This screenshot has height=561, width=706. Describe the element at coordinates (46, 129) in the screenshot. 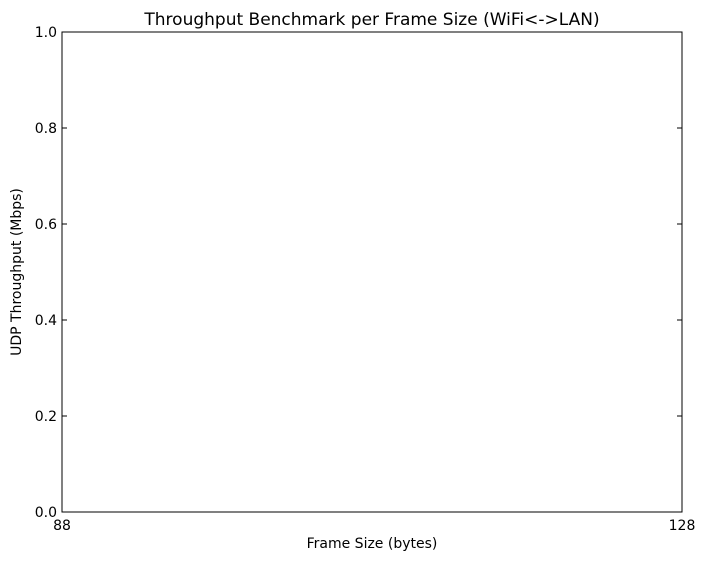

I see `y-tick-label: 0.8` at that location.